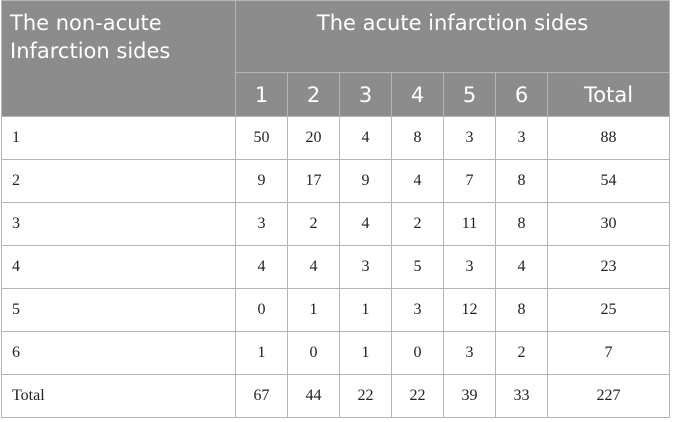 The image size is (673, 422). What do you see at coordinates (608, 267) in the screenshot?
I see `cell: 23` at bounding box center [608, 267].